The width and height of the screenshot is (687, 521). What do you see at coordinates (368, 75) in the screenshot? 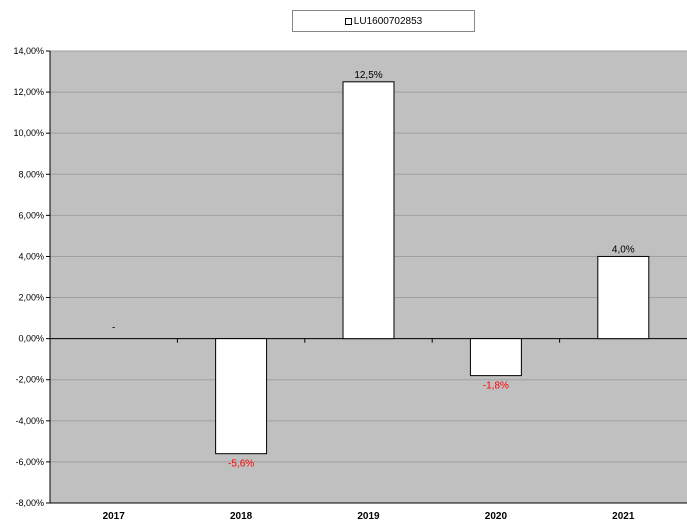
I see `data-label-2019: 12,5%` at bounding box center [368, 75].